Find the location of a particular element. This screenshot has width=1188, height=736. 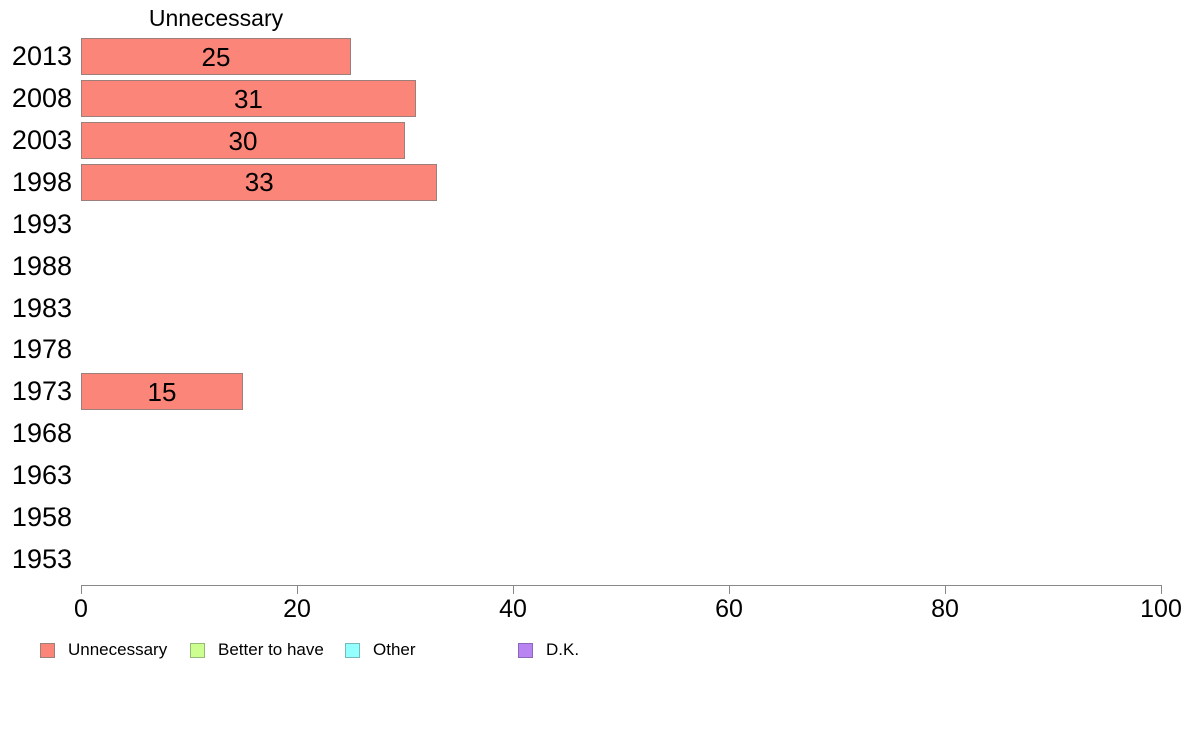

bar: 15 is located at coordinates (162, 392).